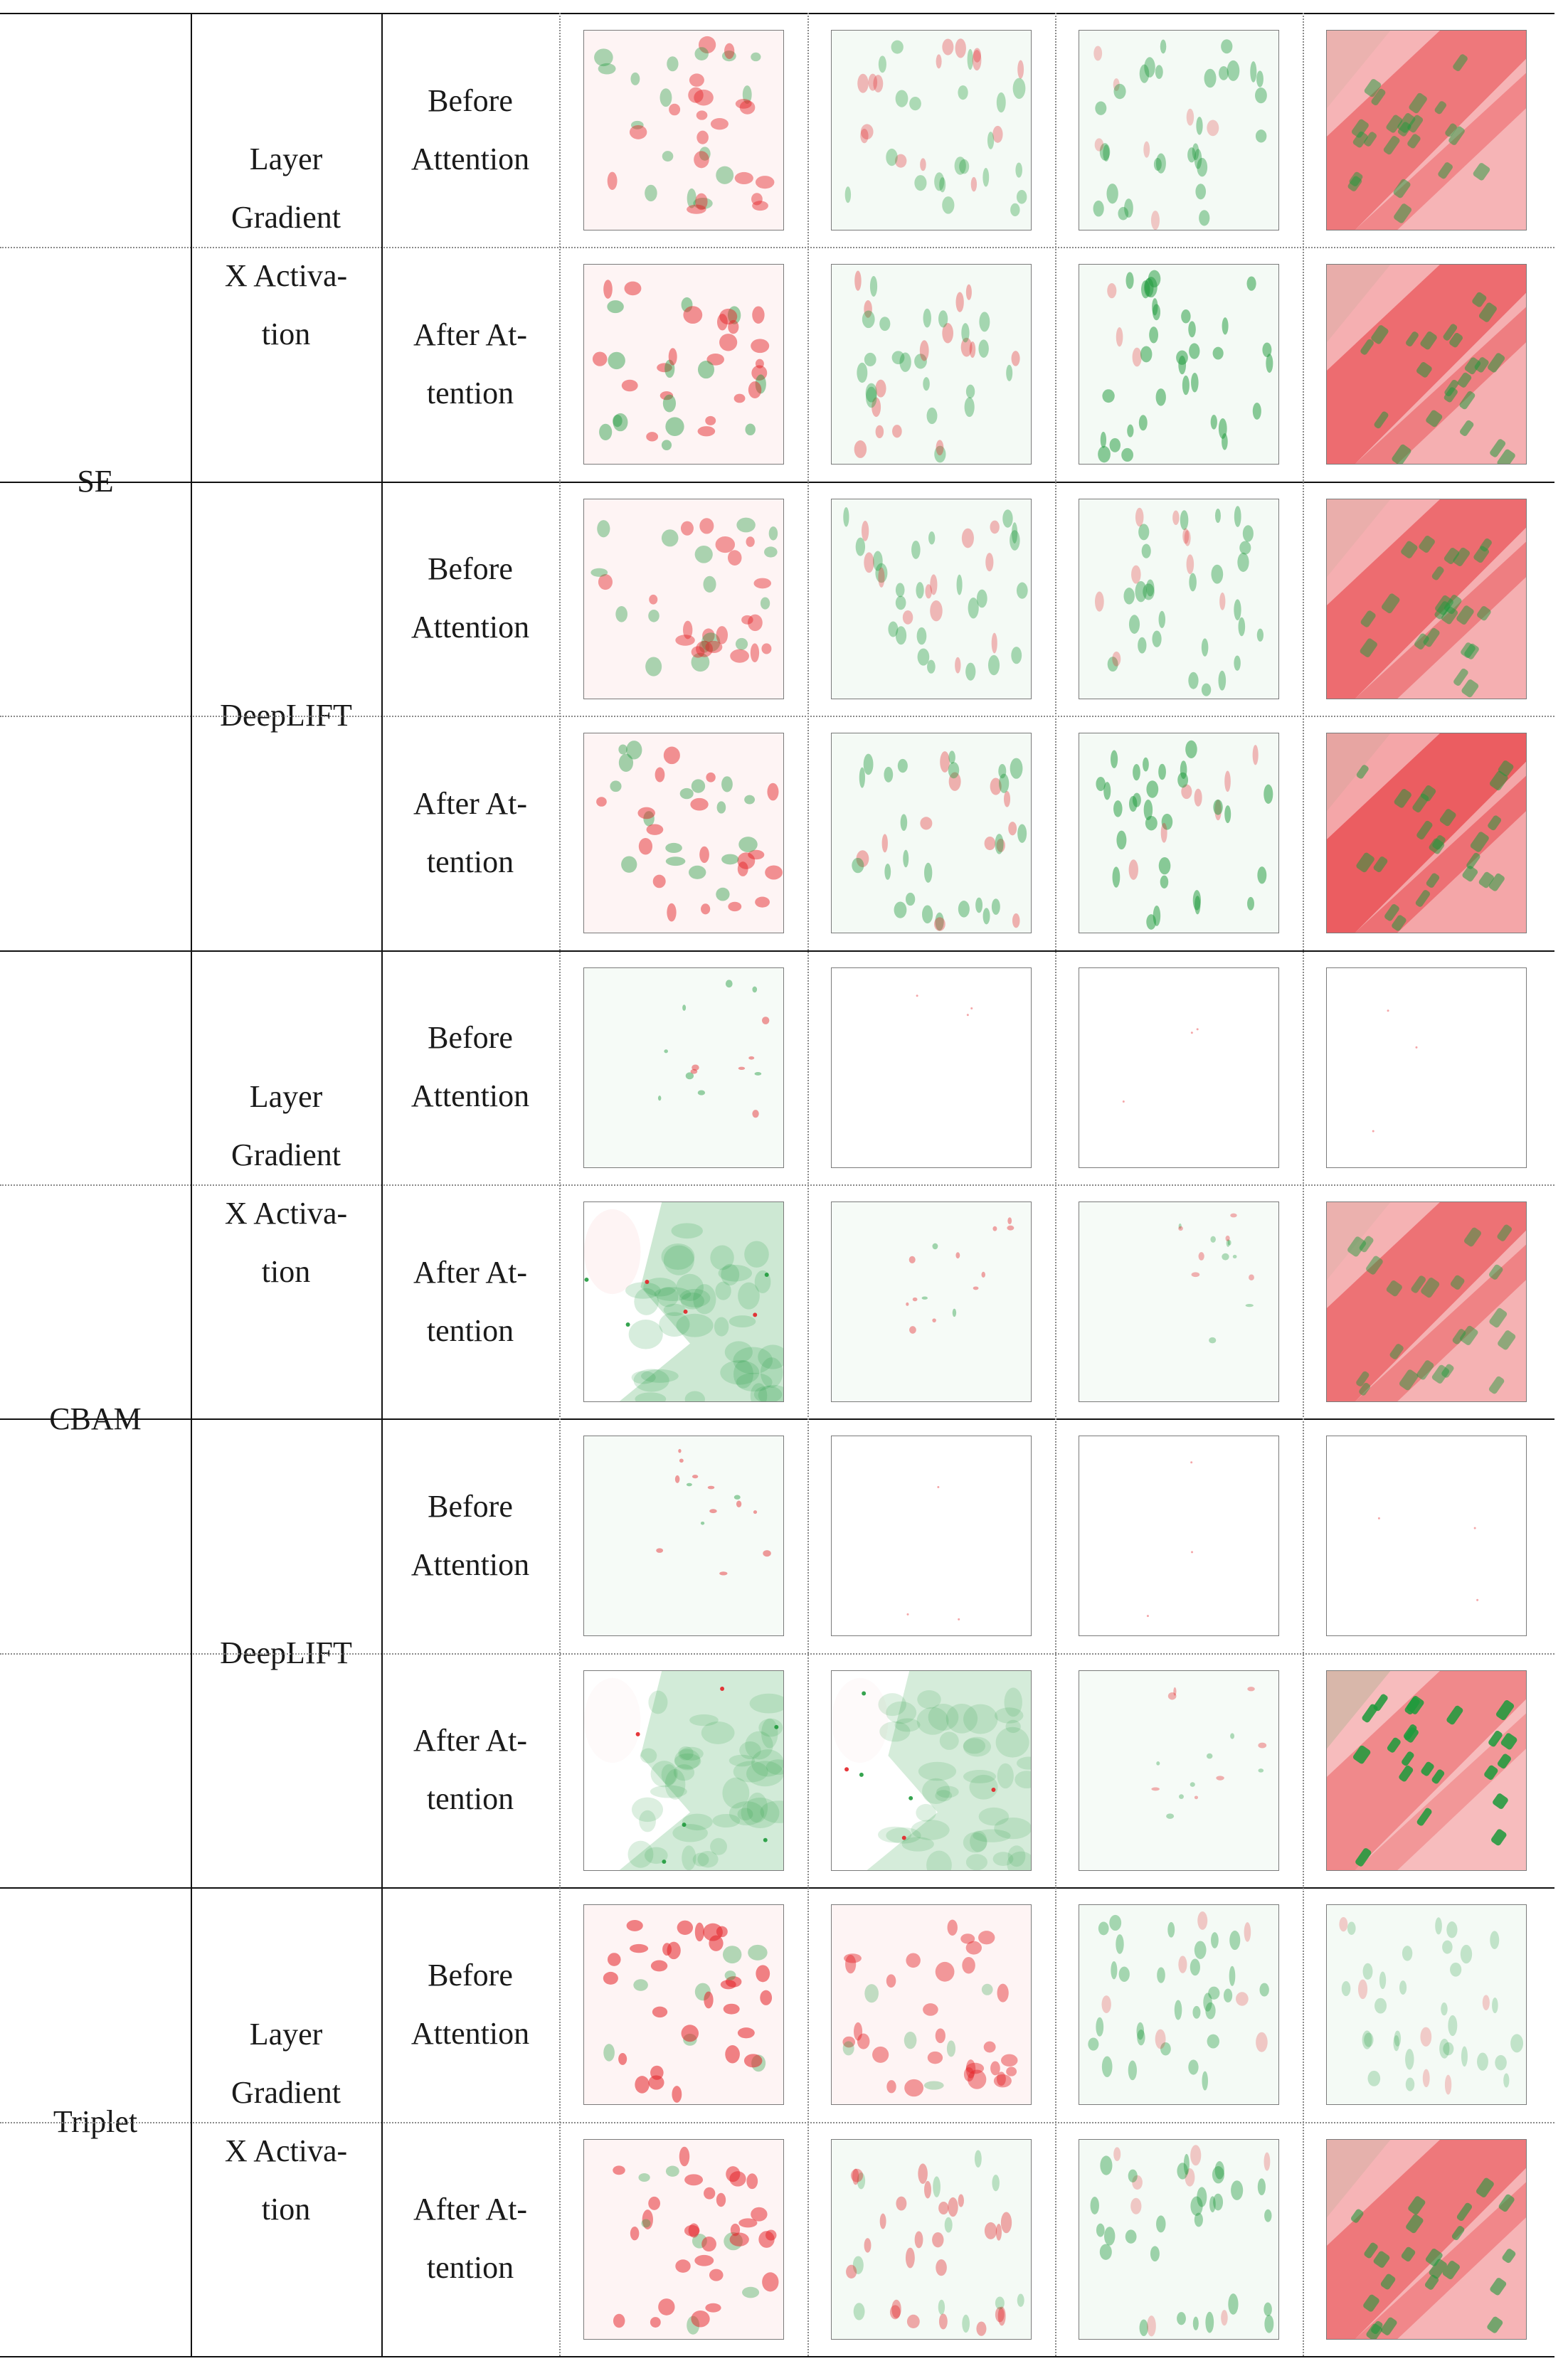 This screenshot has height=2366, width=1568. What do you see at coordinates (1426, 1067) in the screenshot?
I see `heatmap-image` at bounding box center [1426, 1067].